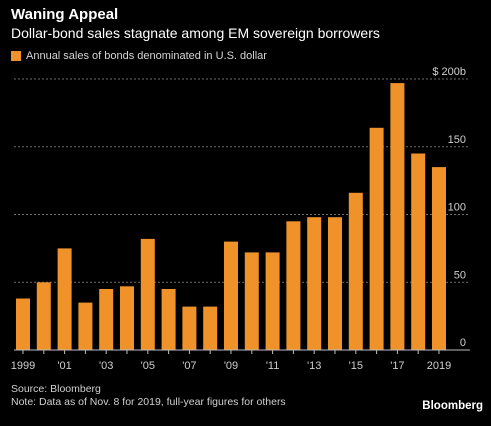  I want to click on x-tick-label: '09, so click(231, 366).